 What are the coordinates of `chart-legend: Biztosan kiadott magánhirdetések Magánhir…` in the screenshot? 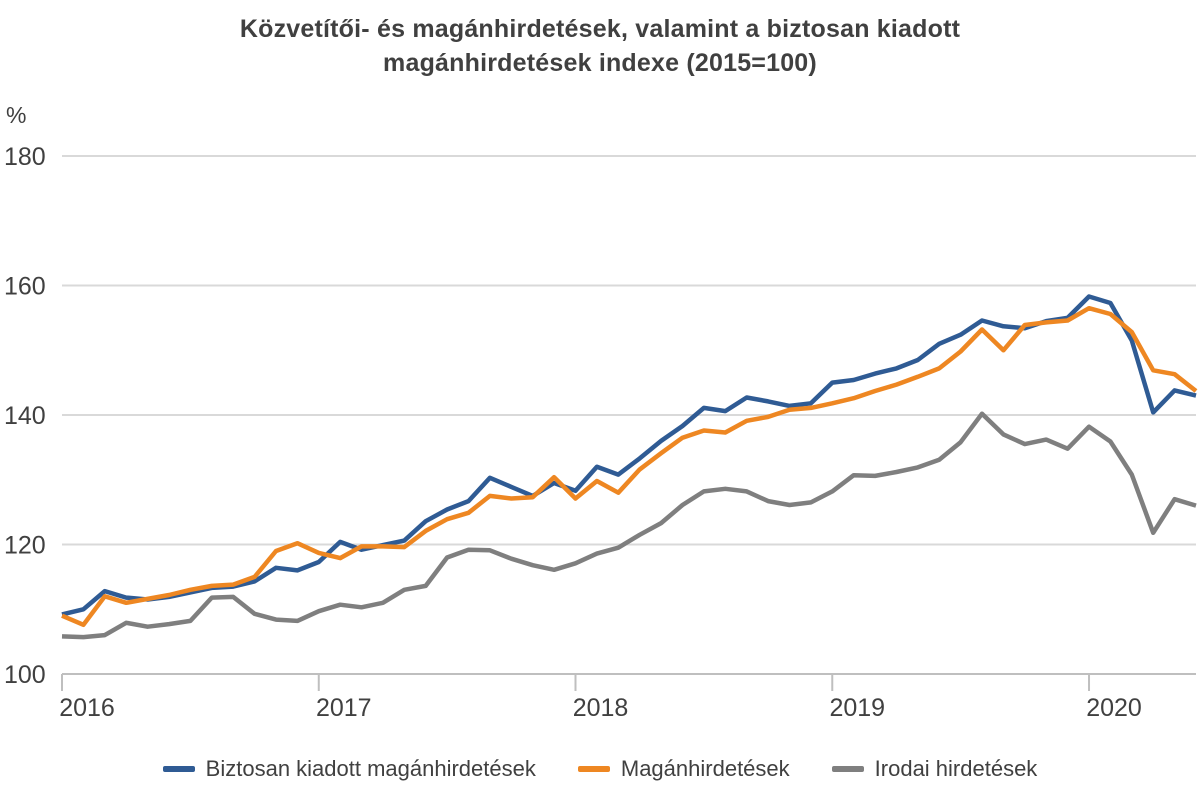 It's located at (600, 769).